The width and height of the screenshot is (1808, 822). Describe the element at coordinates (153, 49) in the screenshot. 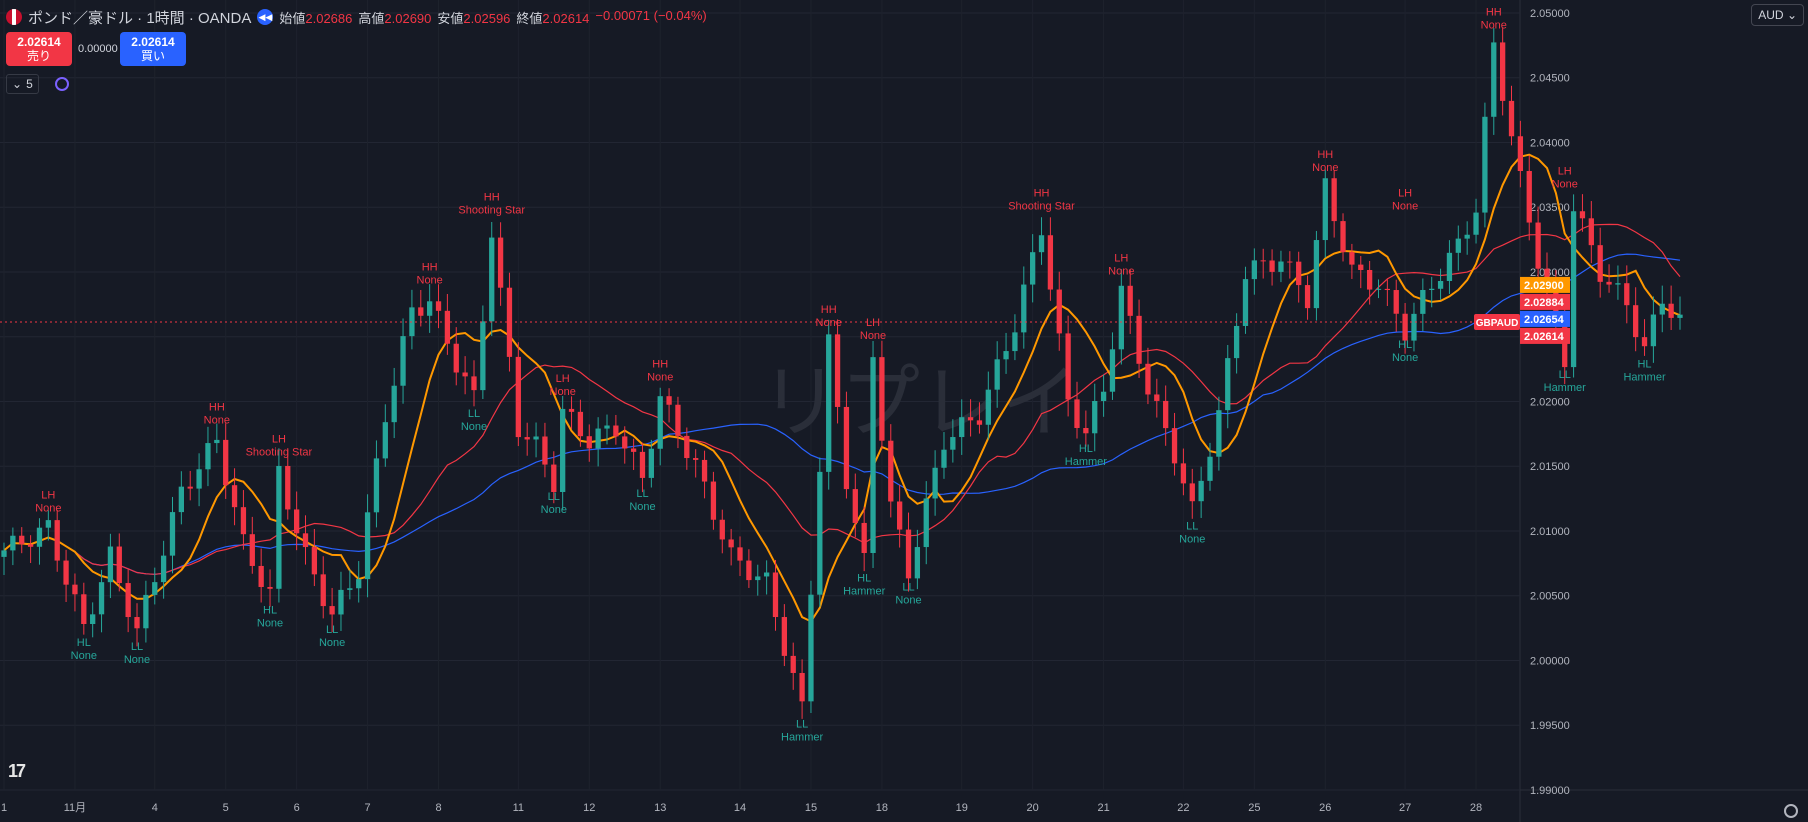

I see `buy-button: 2.02614 買い` at that location.